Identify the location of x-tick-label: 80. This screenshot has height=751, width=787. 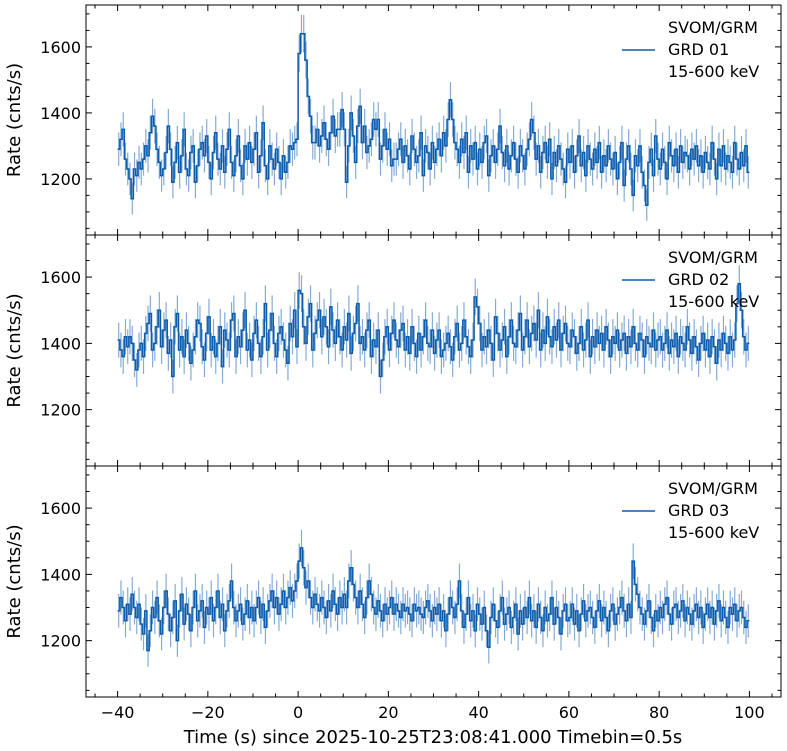
(659, 712).